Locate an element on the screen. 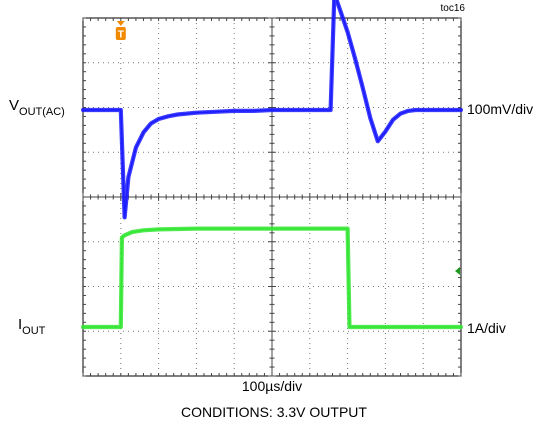  channel-2-scale: 1A/div is located at coordinates (486, 328).